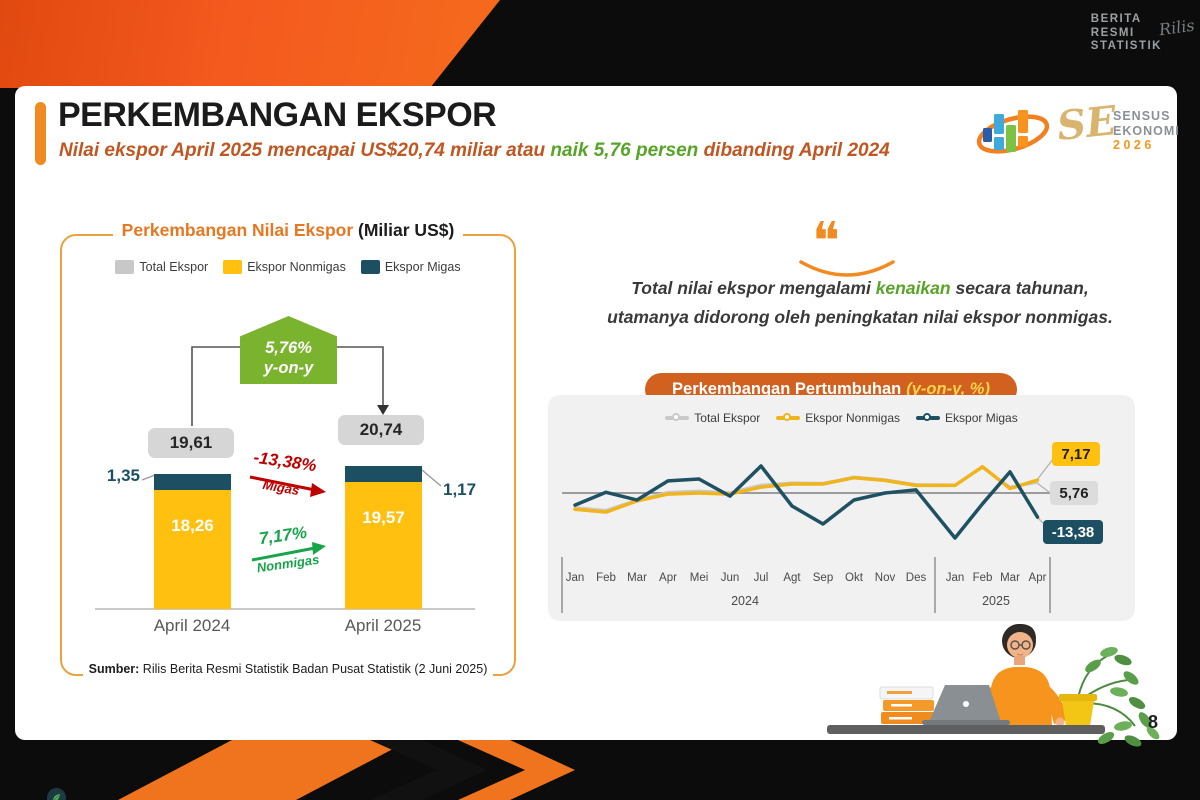  I want to click on total-export-2025-label: 20,74, so click(381, 430).